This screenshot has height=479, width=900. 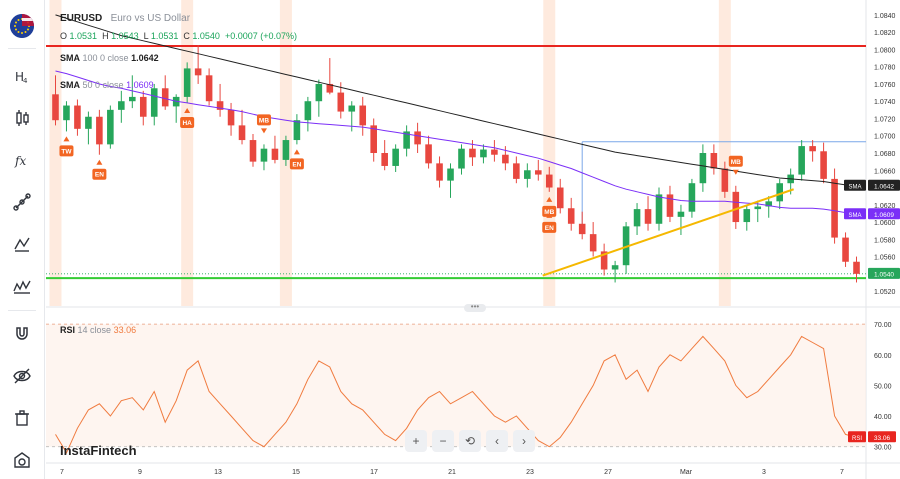 I want to click on rsi-legend: RSI 14 close 33.06, so click(x=98, y=330).